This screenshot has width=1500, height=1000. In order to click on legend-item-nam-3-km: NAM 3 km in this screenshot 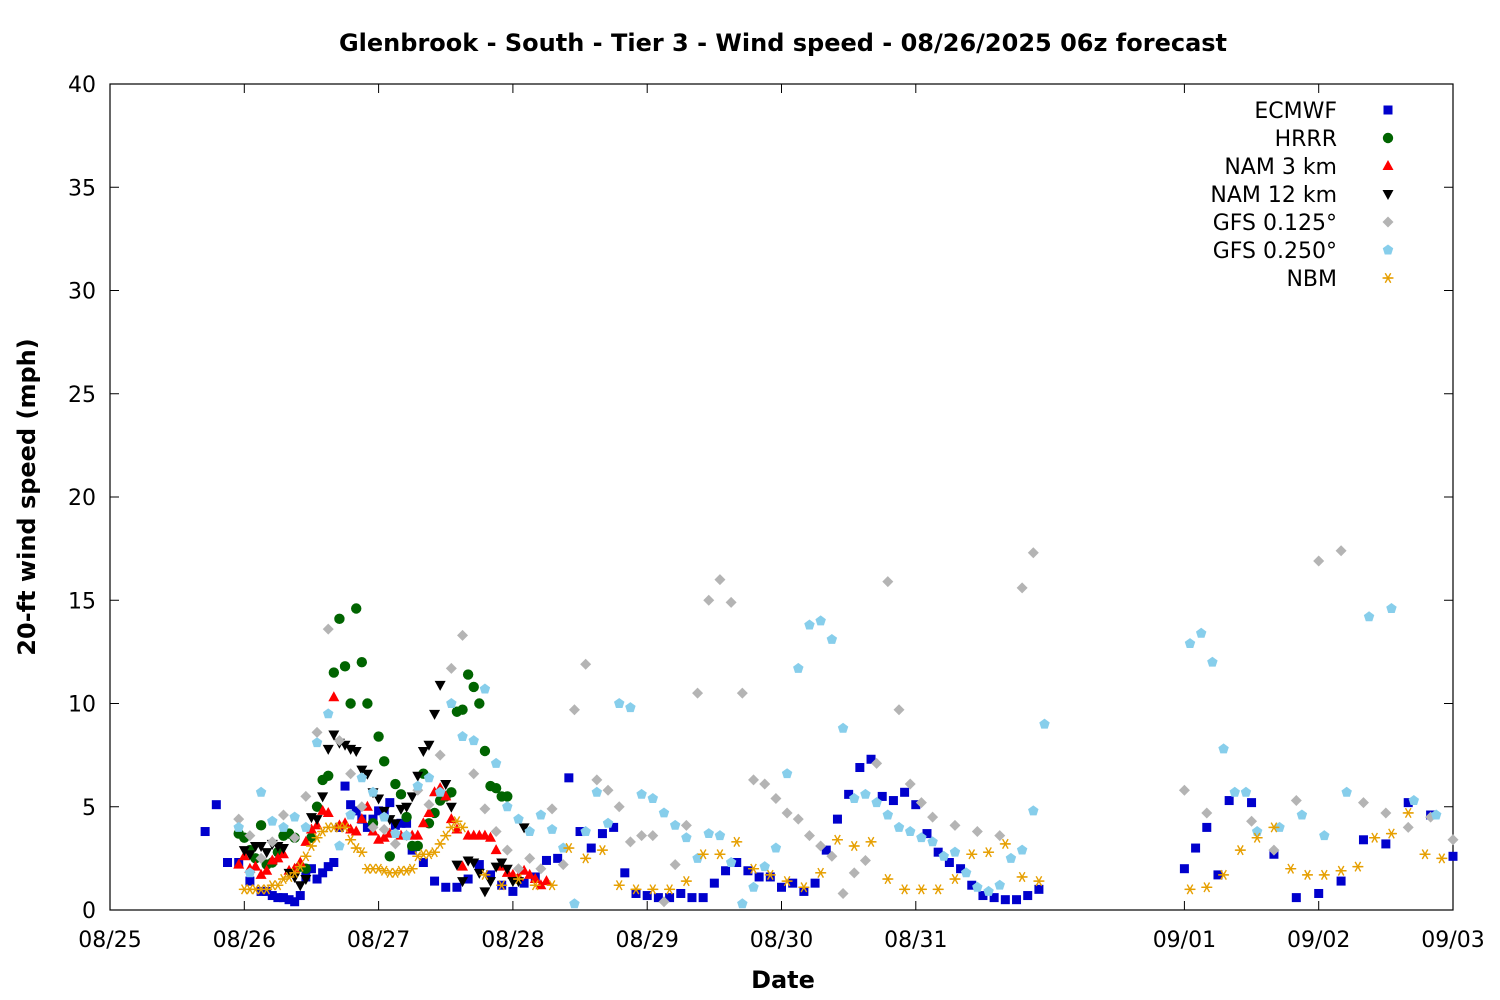, I will do `click(1309, 167)`.